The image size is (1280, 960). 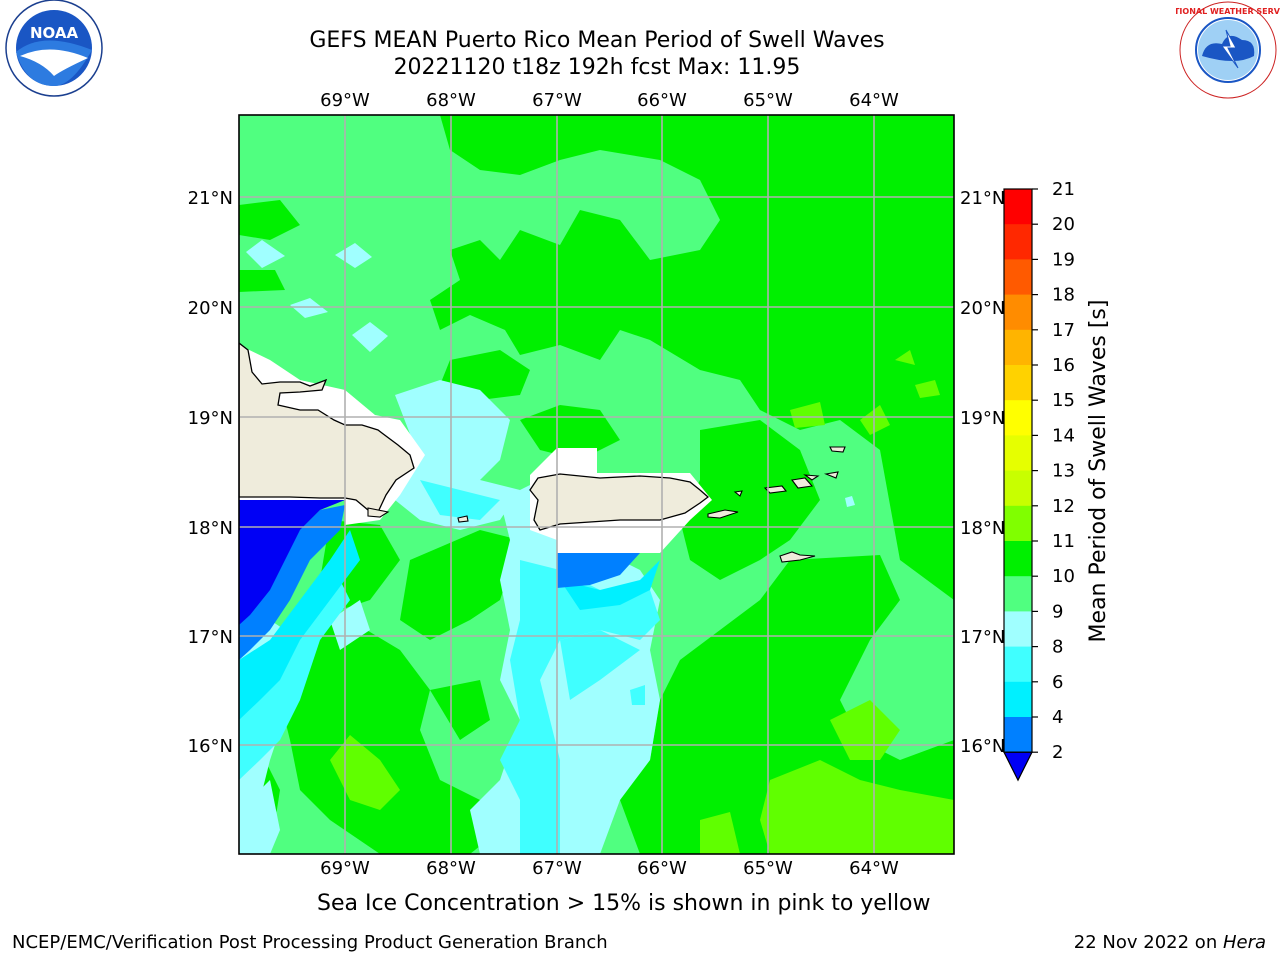 I want to click on colorbar-tick-label: 18, so click(x=1063, y=295).